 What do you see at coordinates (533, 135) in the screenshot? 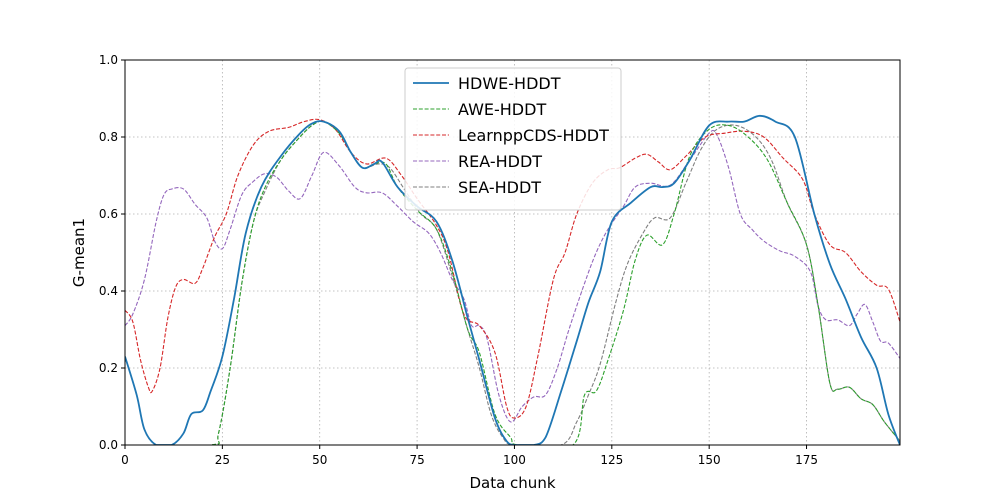
I see `legend-label: LearnppCDS-HDDT` at bounding box center [533, 135].